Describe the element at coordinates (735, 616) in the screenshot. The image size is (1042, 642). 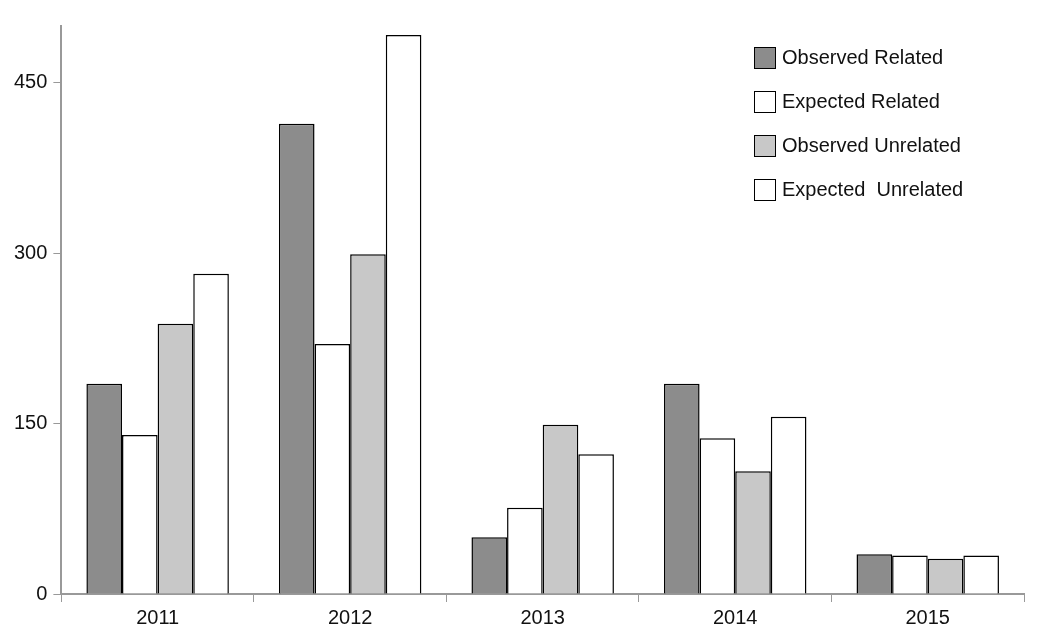
I see `x-tick-label: 2014` at that location.